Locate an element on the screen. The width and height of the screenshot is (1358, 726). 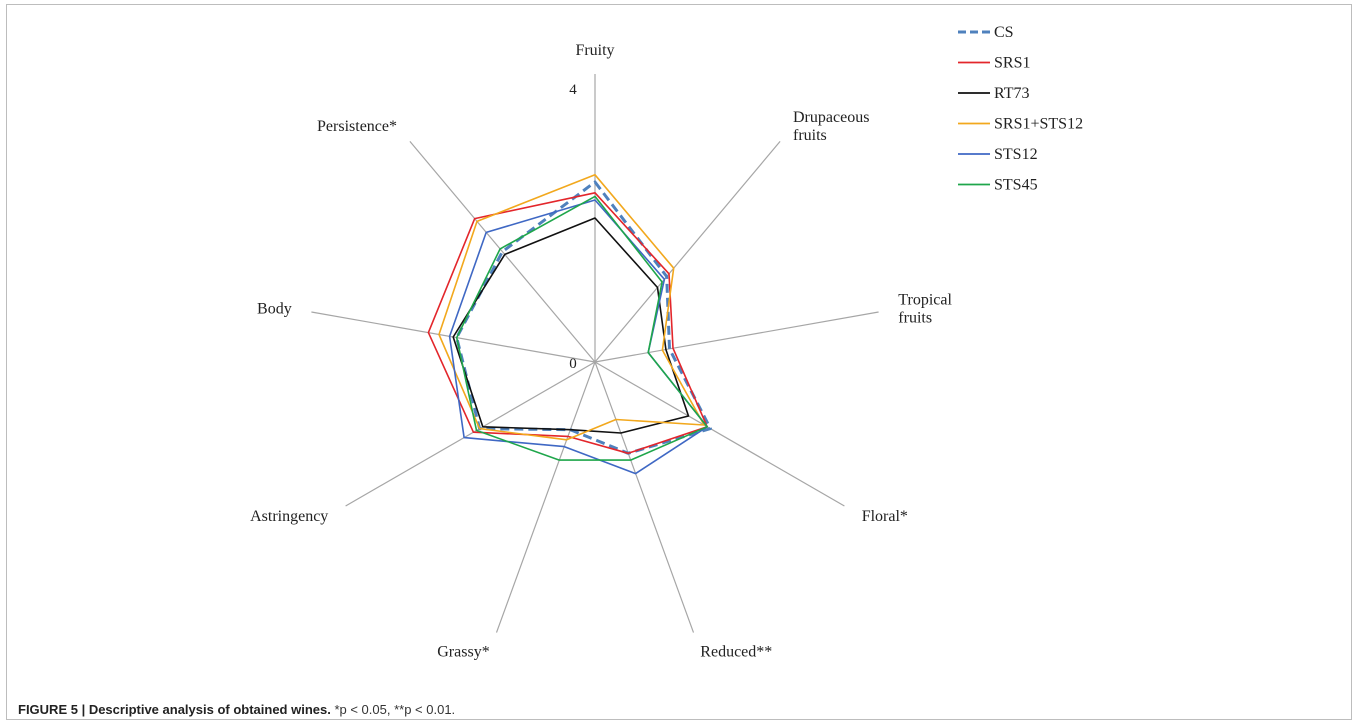
axis-spoke-floral is located at coordinates (719, 434).